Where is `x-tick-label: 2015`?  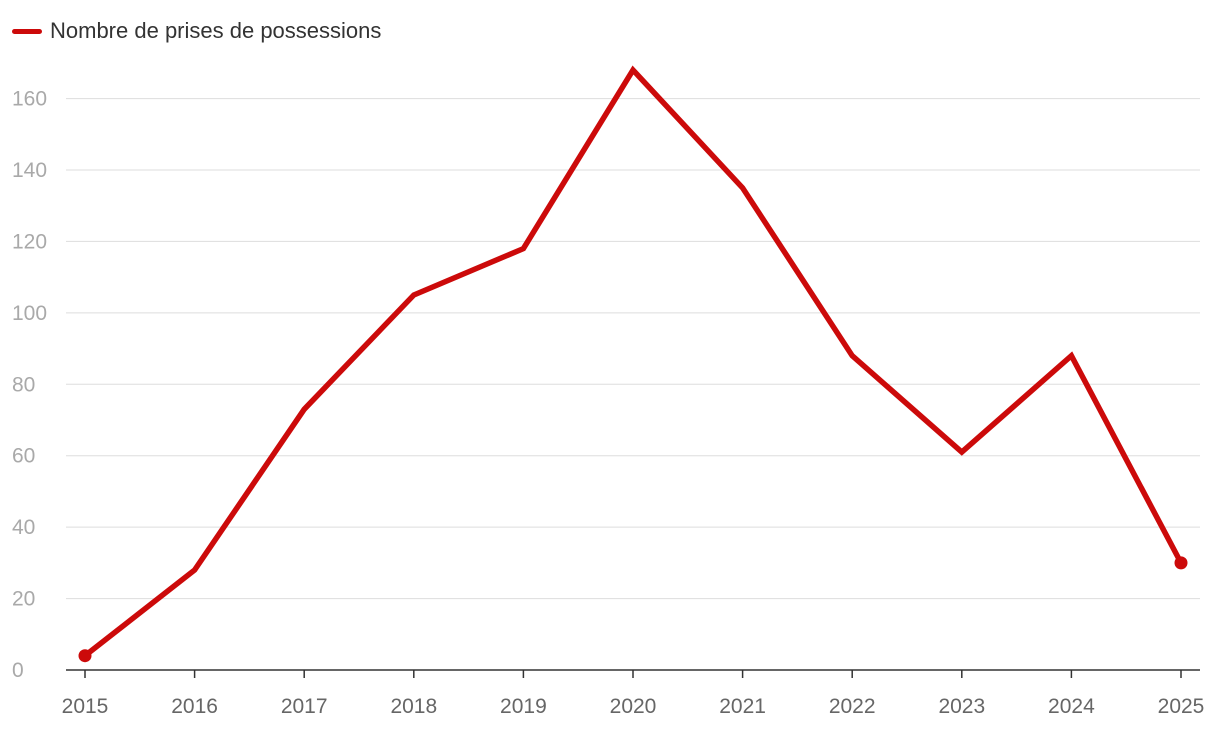
x-tick-label: 2015 is located at coordinates (85, 706).